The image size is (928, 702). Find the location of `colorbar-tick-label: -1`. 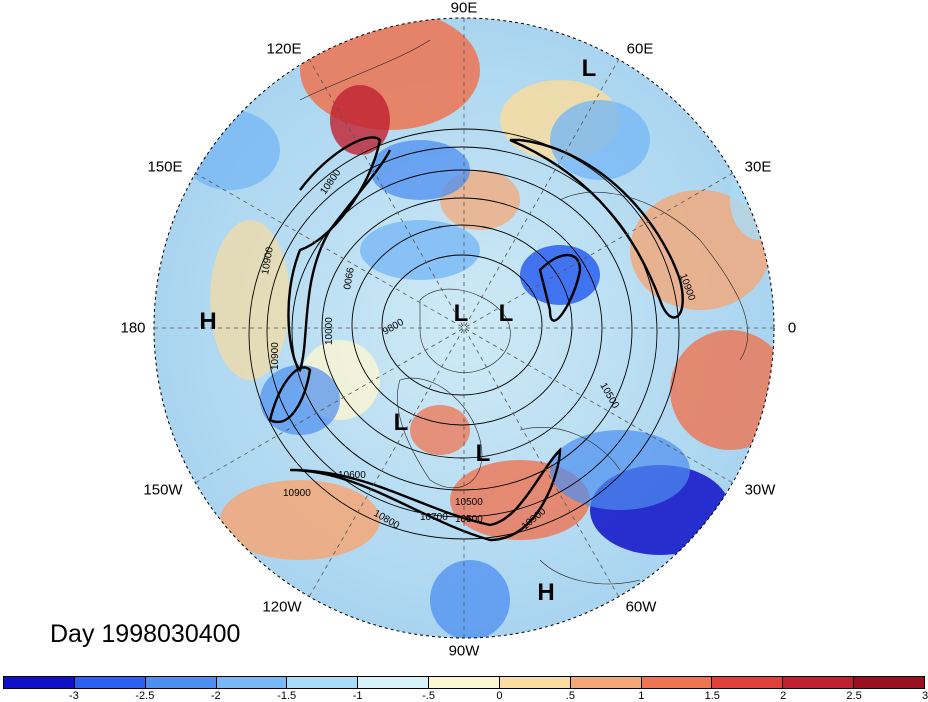

colorbar-tick-label: -1 is located at coordinates (357, 696).